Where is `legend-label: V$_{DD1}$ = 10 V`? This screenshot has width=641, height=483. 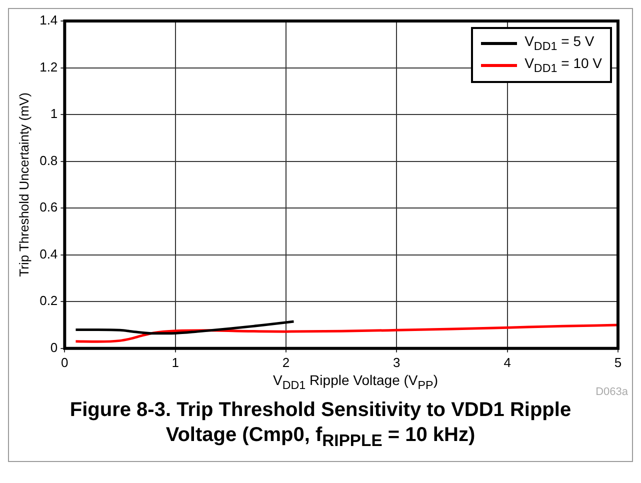 legend-label: V$_{DD1}$ = 10 V is located at coordinates (563, 65).